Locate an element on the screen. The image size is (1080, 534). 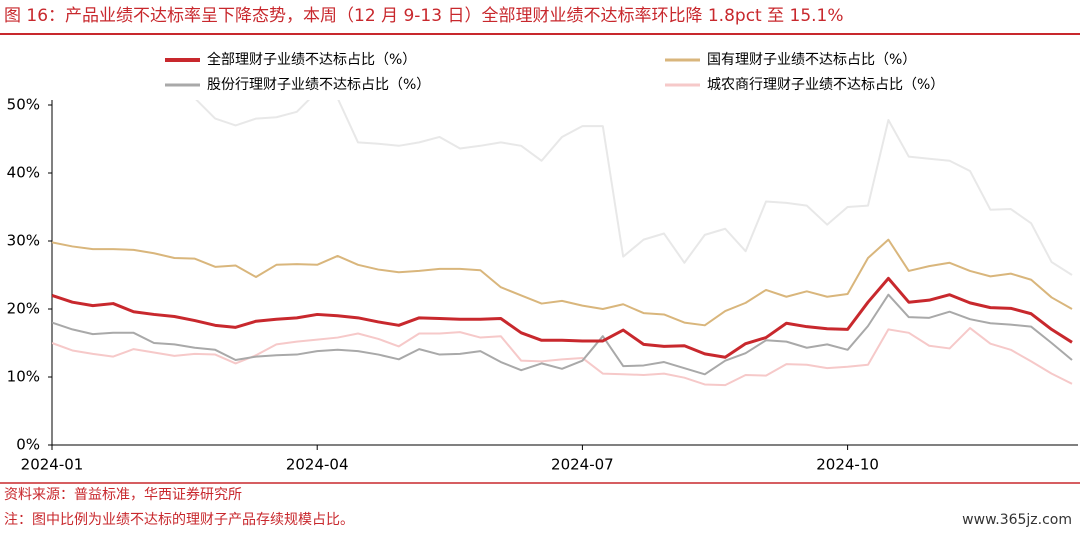
y-tick-label: 50% is located at coordinates (23, 105).